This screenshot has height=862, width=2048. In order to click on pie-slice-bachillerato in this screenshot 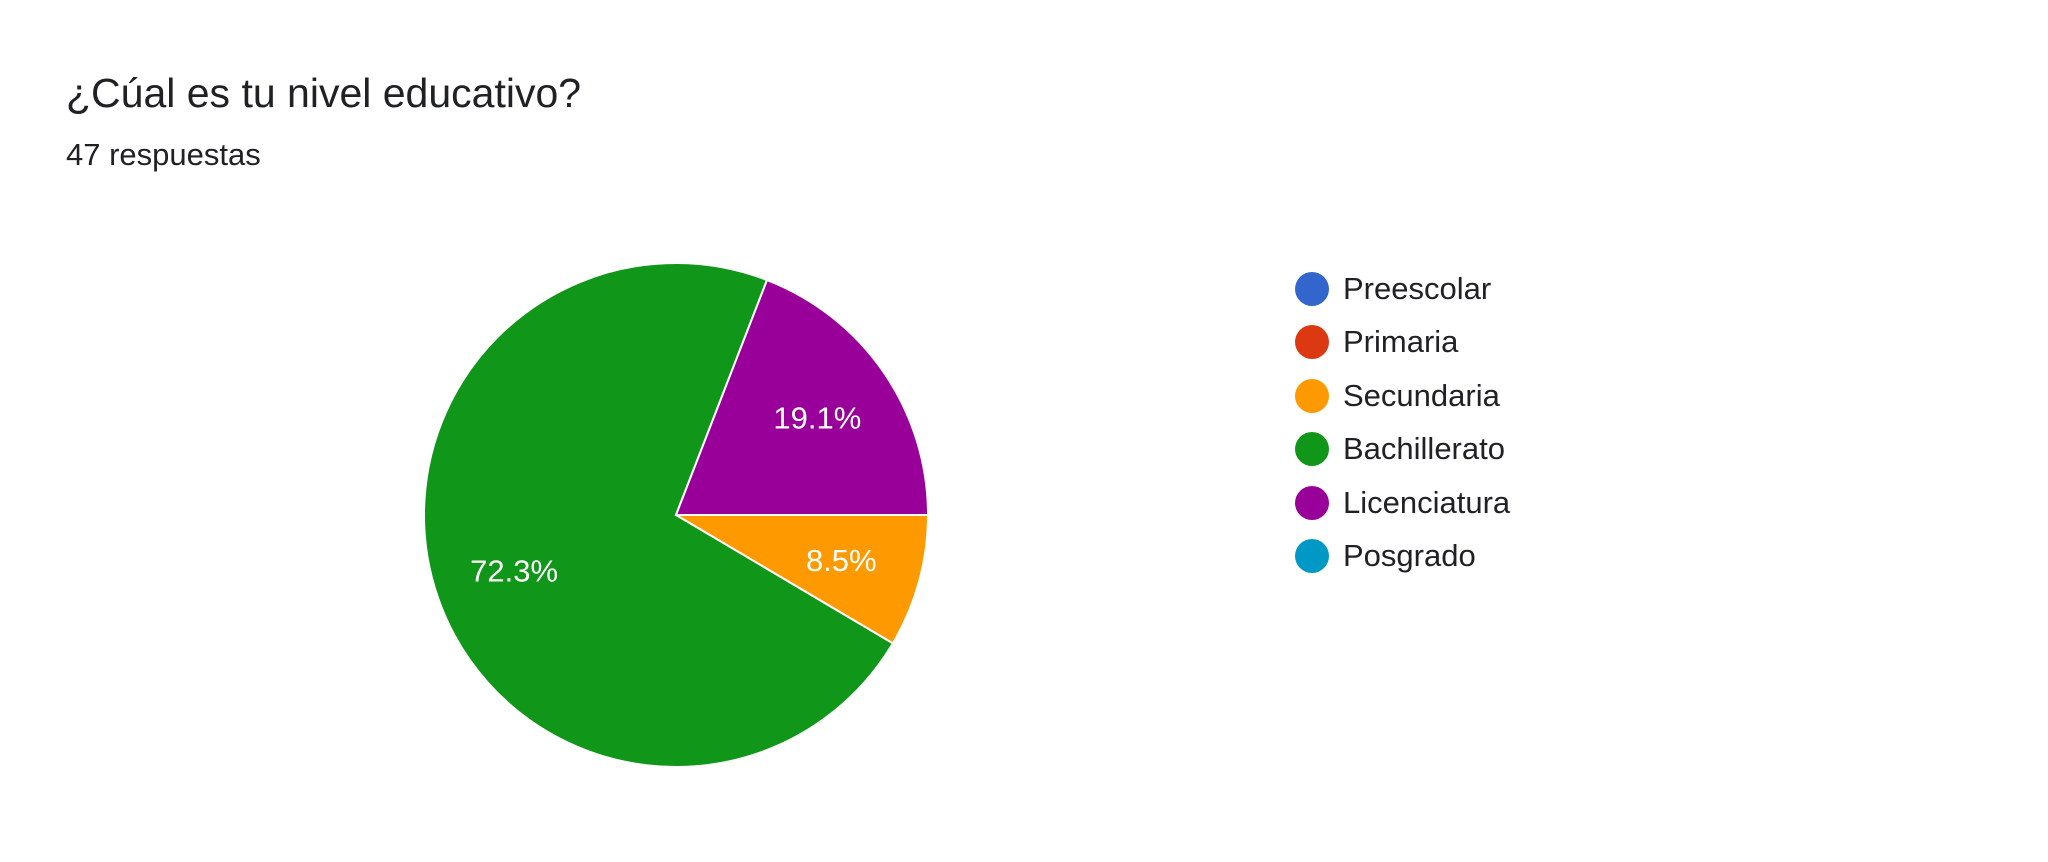, I will do `click(659, 515)`.